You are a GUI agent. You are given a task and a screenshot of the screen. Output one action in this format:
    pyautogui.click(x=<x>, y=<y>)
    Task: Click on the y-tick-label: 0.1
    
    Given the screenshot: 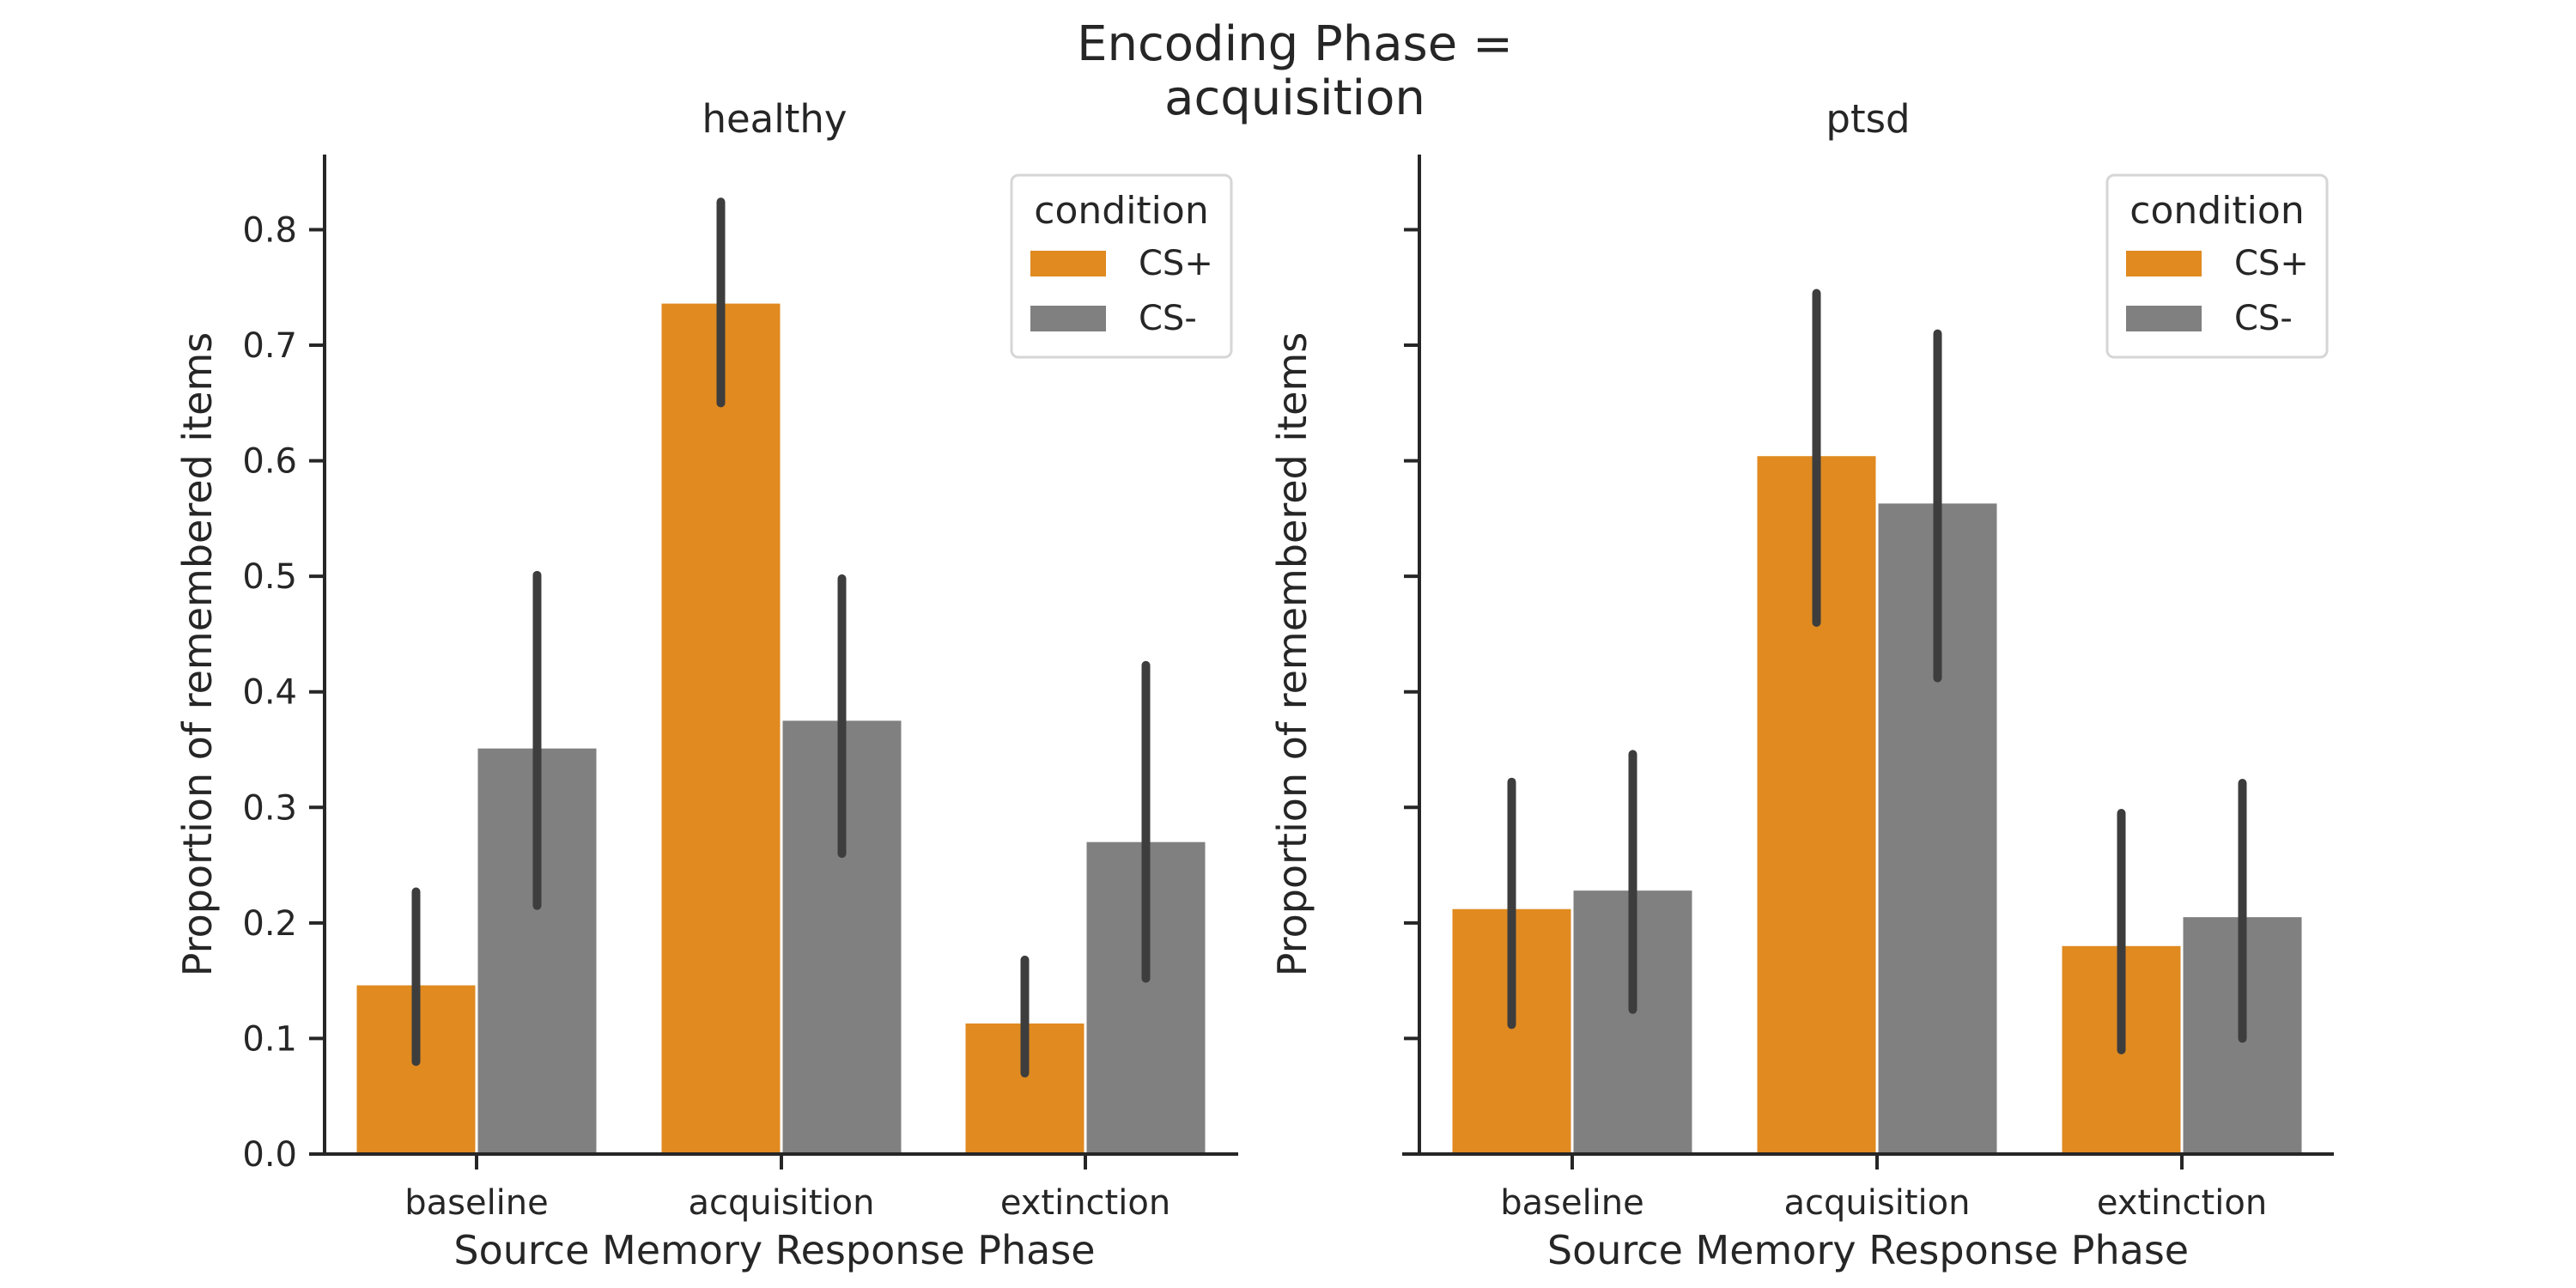 What is the action you would take?
    pyautogui.click(x=269, y=1039)
    